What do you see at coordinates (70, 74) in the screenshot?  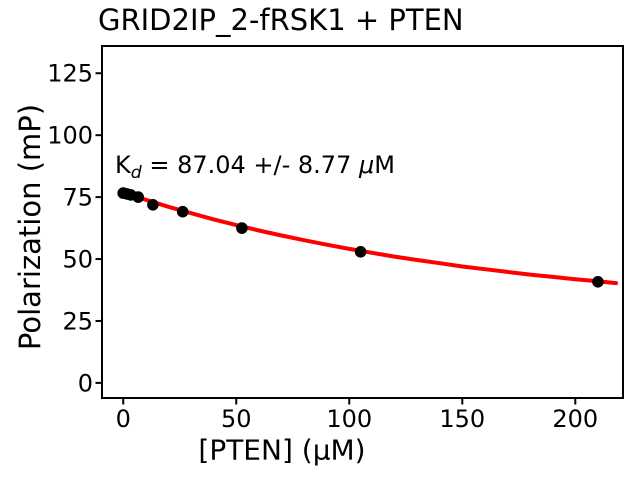 I see `y-tick-label: 125` at bounding box center [70, 74].